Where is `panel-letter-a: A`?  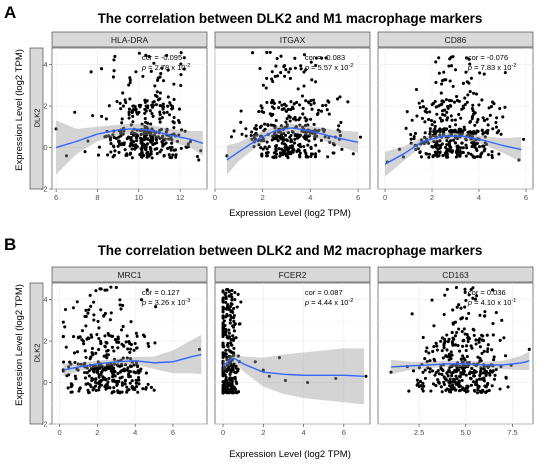
panel-letter-a: A is located at coordinates (10, 12).